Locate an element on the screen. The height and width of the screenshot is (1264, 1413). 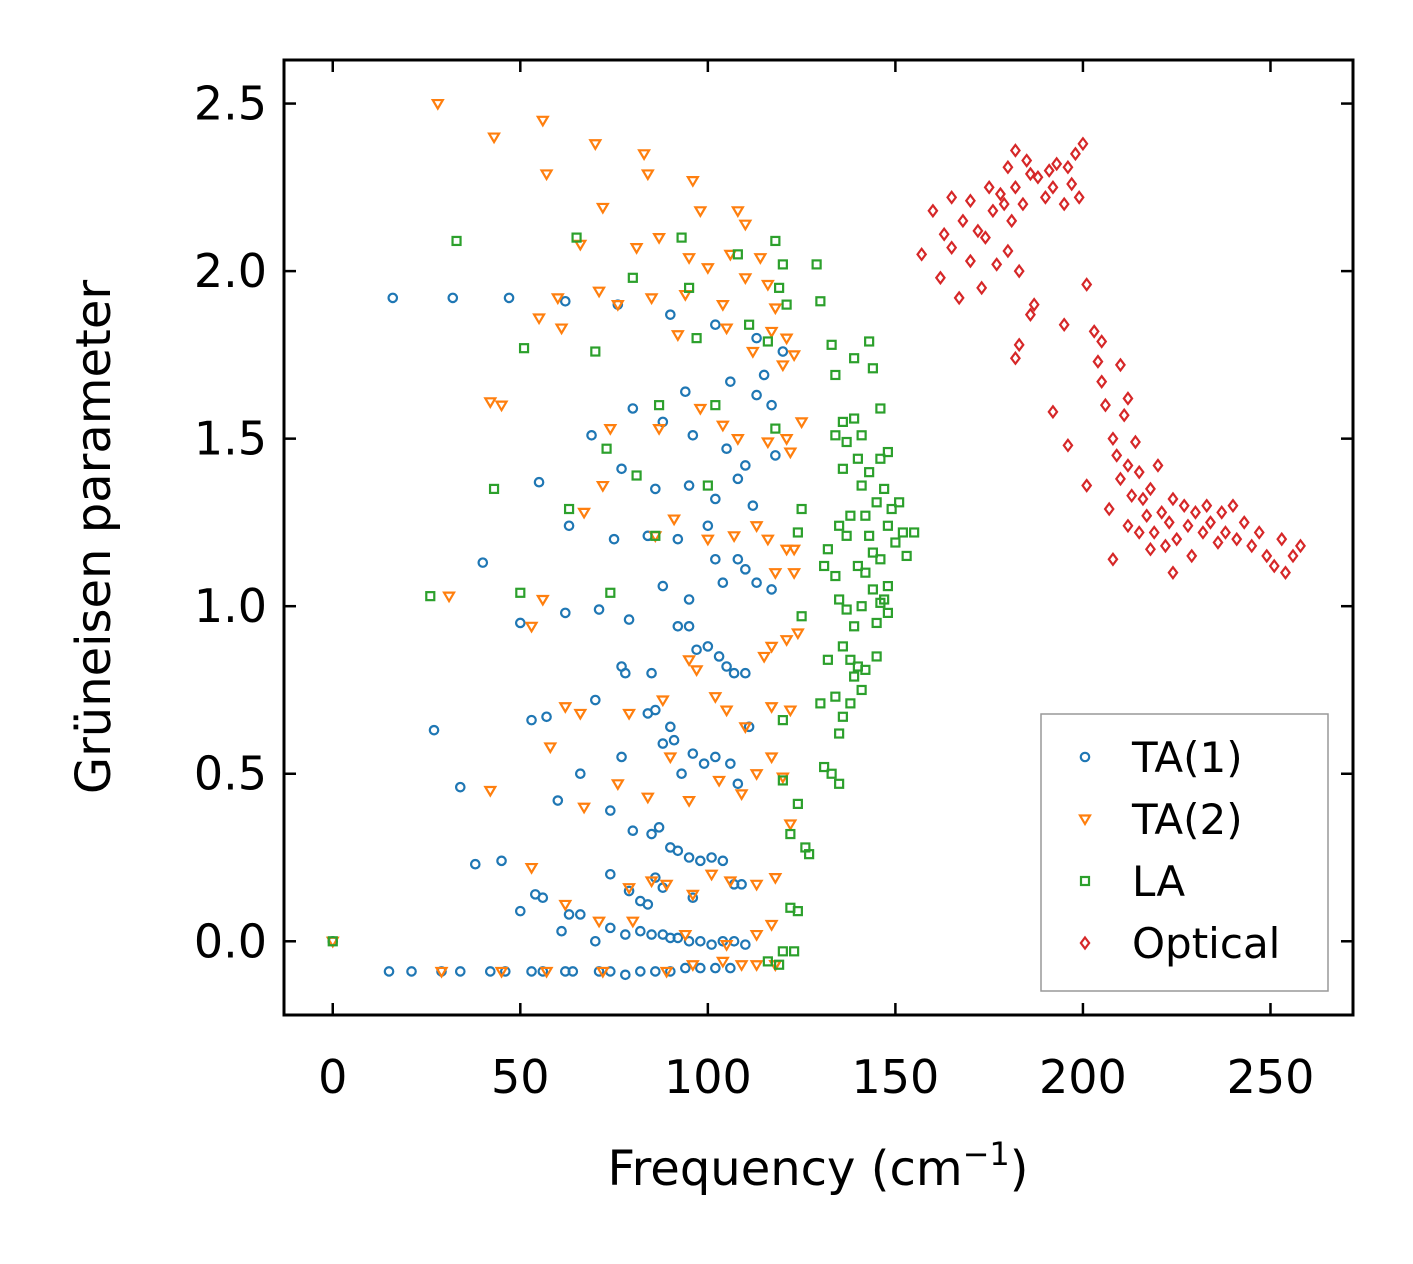
x-axis-title-close: ) is located at coordinates (1019, 1169).